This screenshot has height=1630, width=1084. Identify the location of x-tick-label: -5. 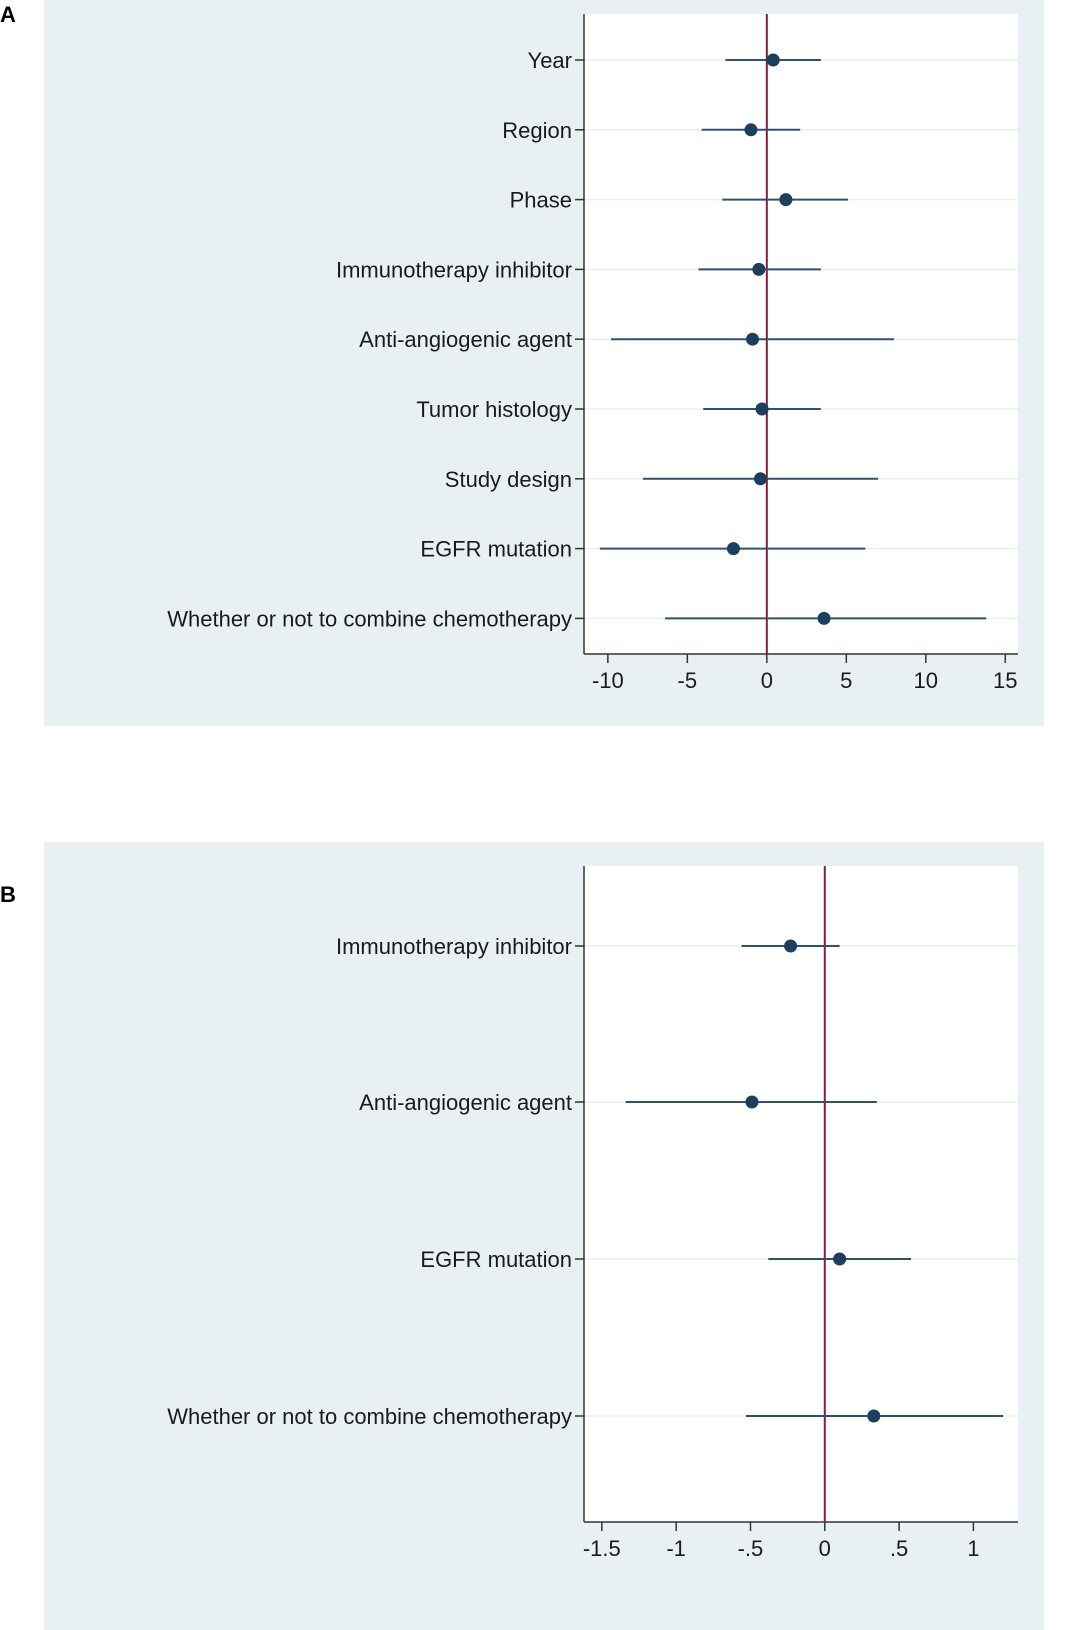
(688, 680).